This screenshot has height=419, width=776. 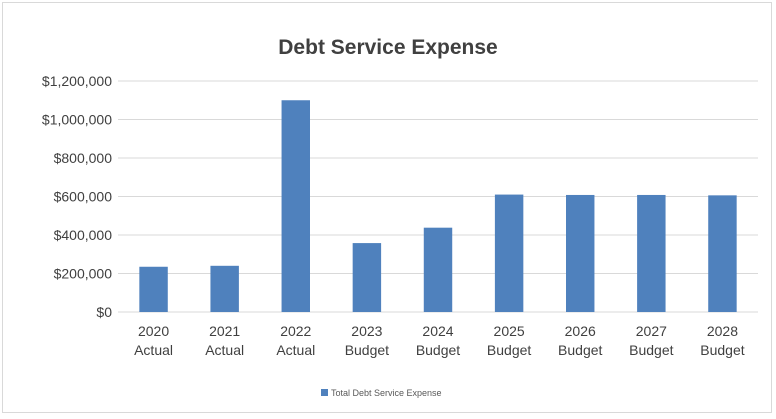 I want to click on legend: Total Debt Service Expense, so click(x=381, y=393).